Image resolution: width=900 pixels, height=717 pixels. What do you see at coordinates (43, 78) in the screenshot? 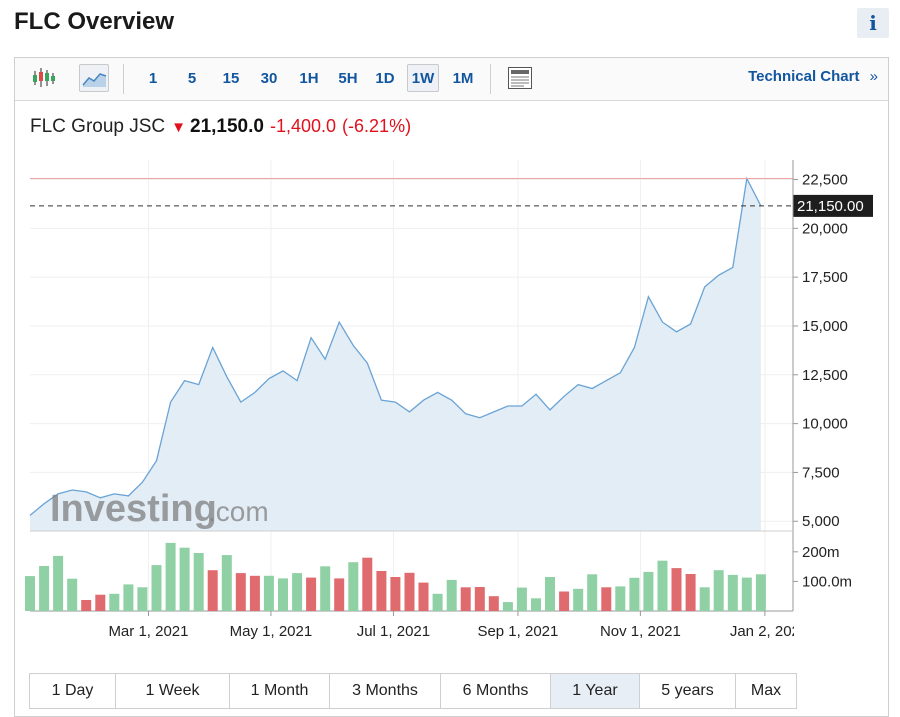
I see `candlestick-chart-icon` at bounding box center [43, 78].